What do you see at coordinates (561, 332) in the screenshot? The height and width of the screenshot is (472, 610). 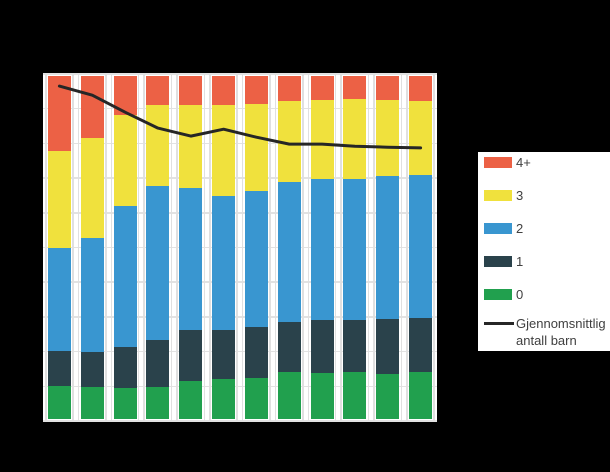 I see `legend-label-average-line: Gjennomsnittlig antall barn` at bounding box center [561, 332].